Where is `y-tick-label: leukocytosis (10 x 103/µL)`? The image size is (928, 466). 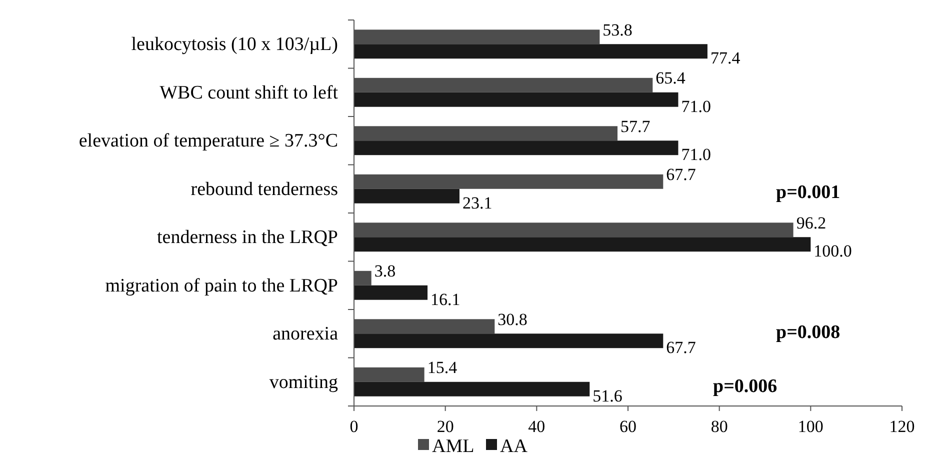 y-tick-label: leukocytosis (10 x 103/µL) is located at coordinates (234, 45).